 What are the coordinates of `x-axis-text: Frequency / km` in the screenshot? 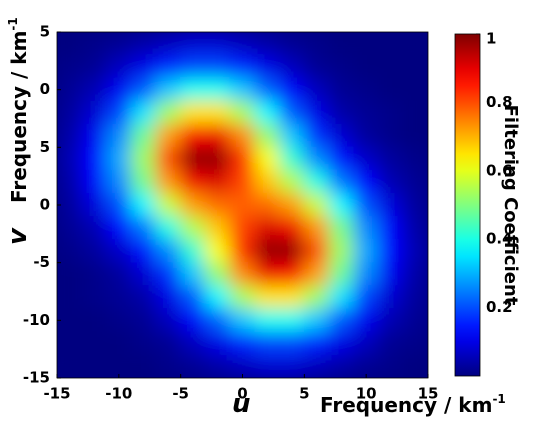 It's located at (406, 405).